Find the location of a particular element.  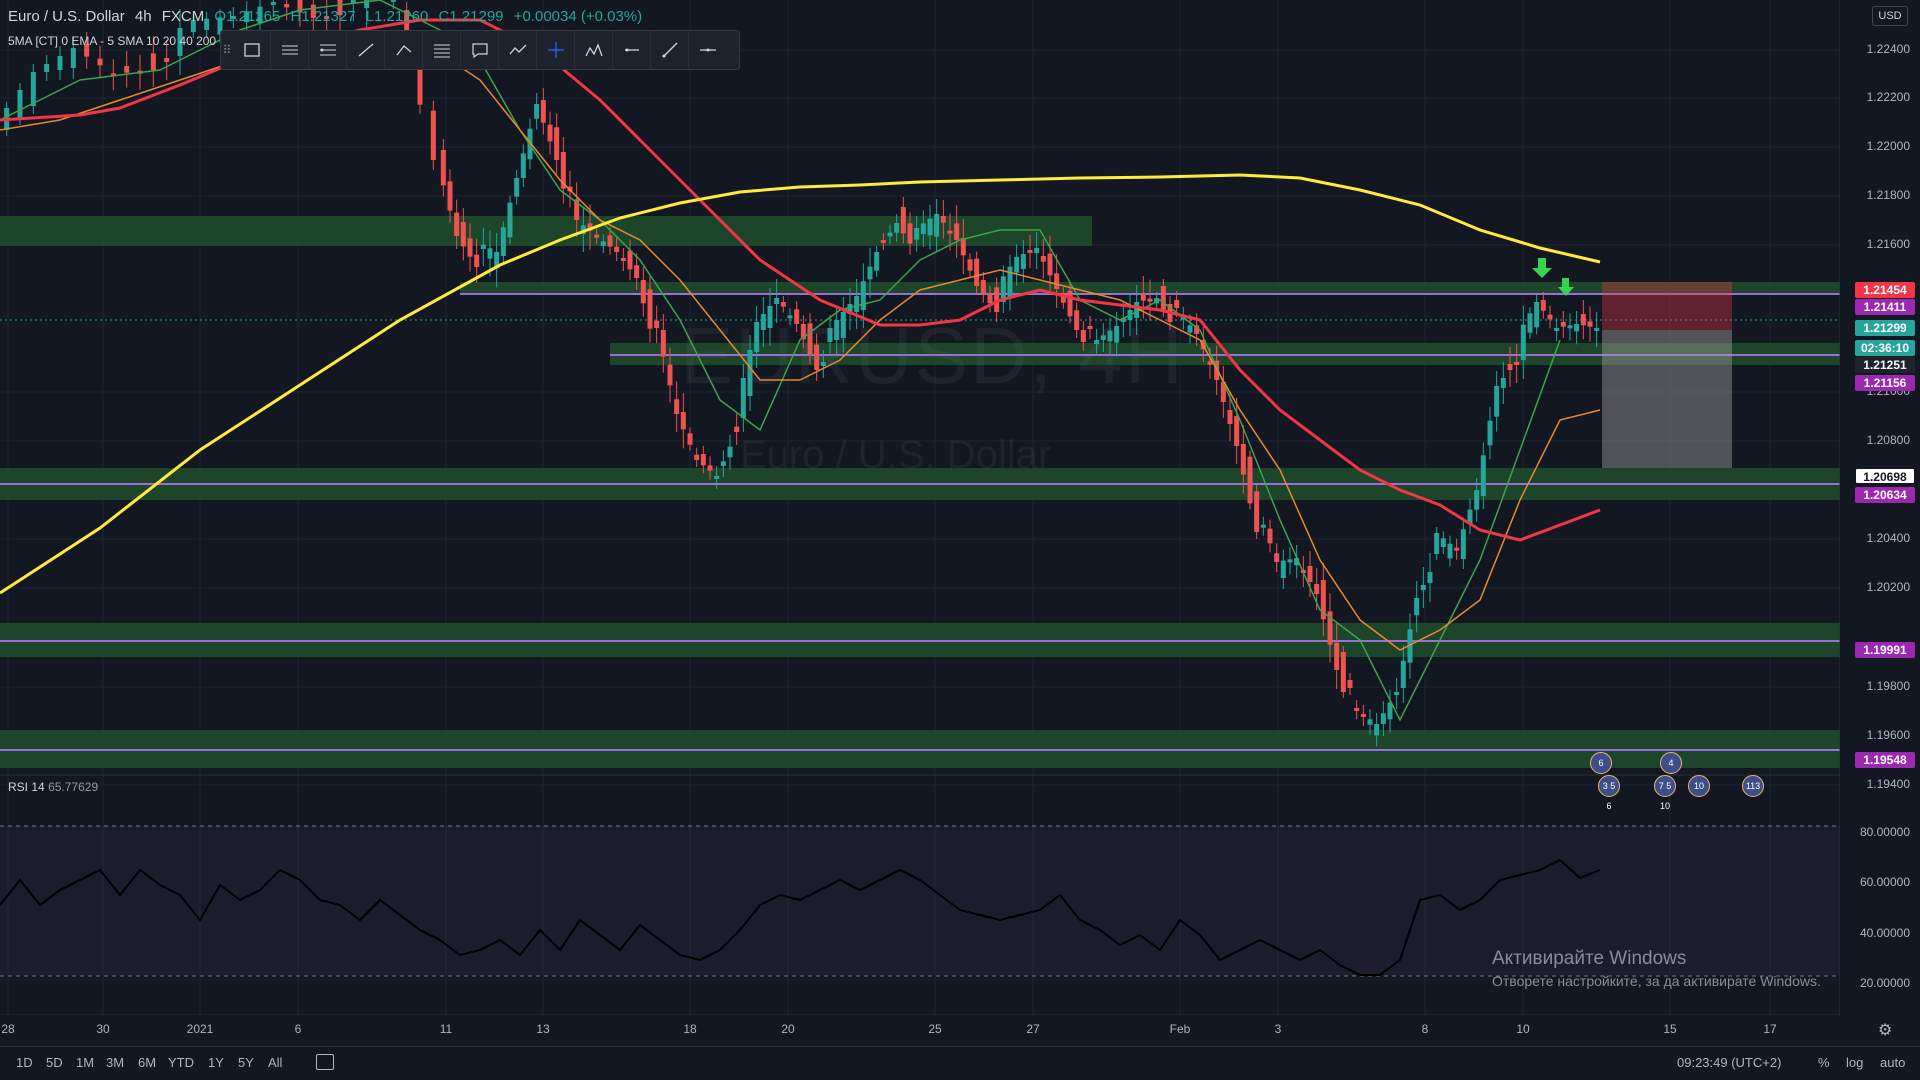

rectangle-icon is located at coordinates (252, 50).